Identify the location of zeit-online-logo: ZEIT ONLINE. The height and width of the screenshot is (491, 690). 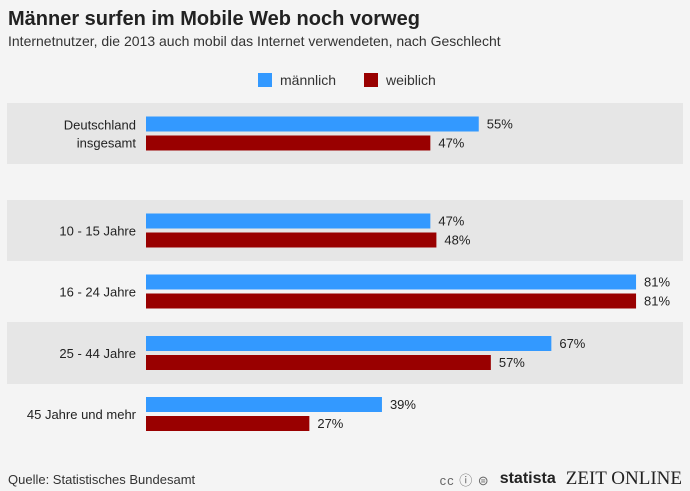
(623, 478).